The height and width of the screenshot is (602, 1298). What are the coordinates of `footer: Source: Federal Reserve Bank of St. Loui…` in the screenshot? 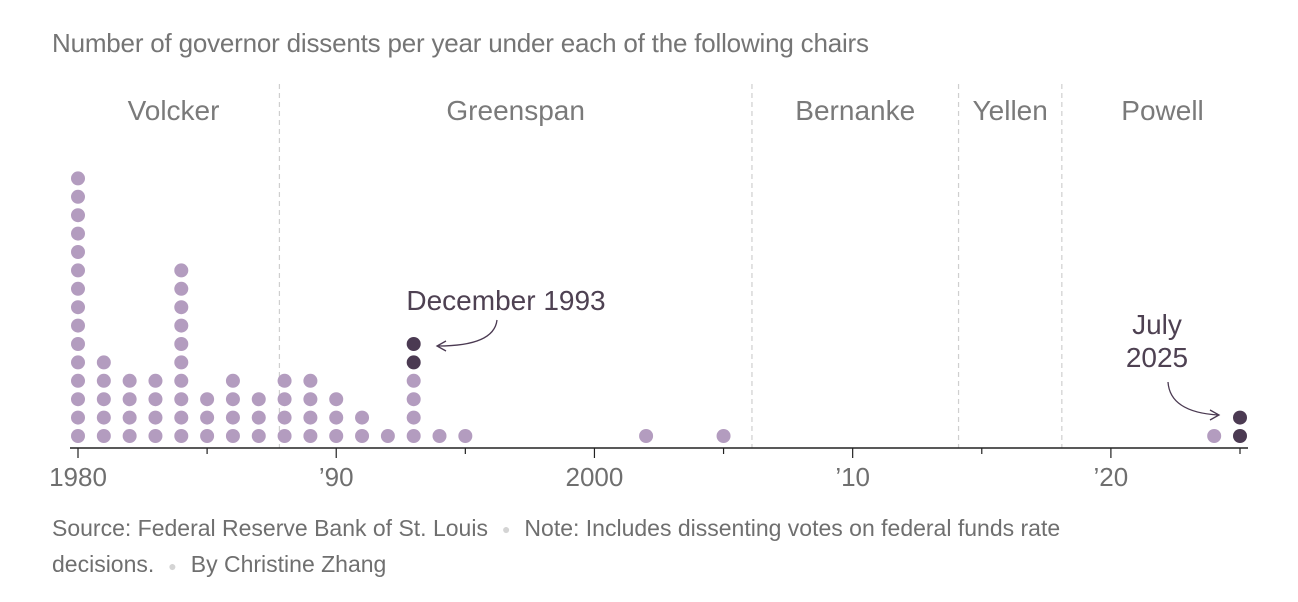 It's located at (612, 547).